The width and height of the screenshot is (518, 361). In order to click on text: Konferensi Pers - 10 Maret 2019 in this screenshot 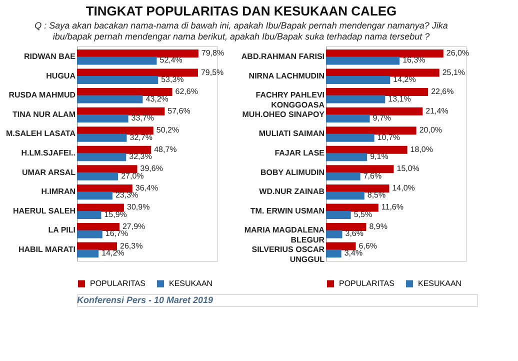, I will do `click(145, 300)`.